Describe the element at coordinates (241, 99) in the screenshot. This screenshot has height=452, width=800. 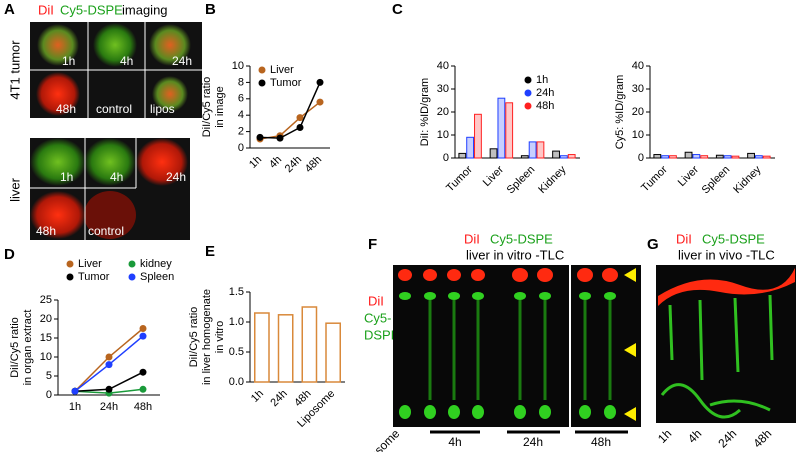
I see `y-tick-label: 6` at that location.